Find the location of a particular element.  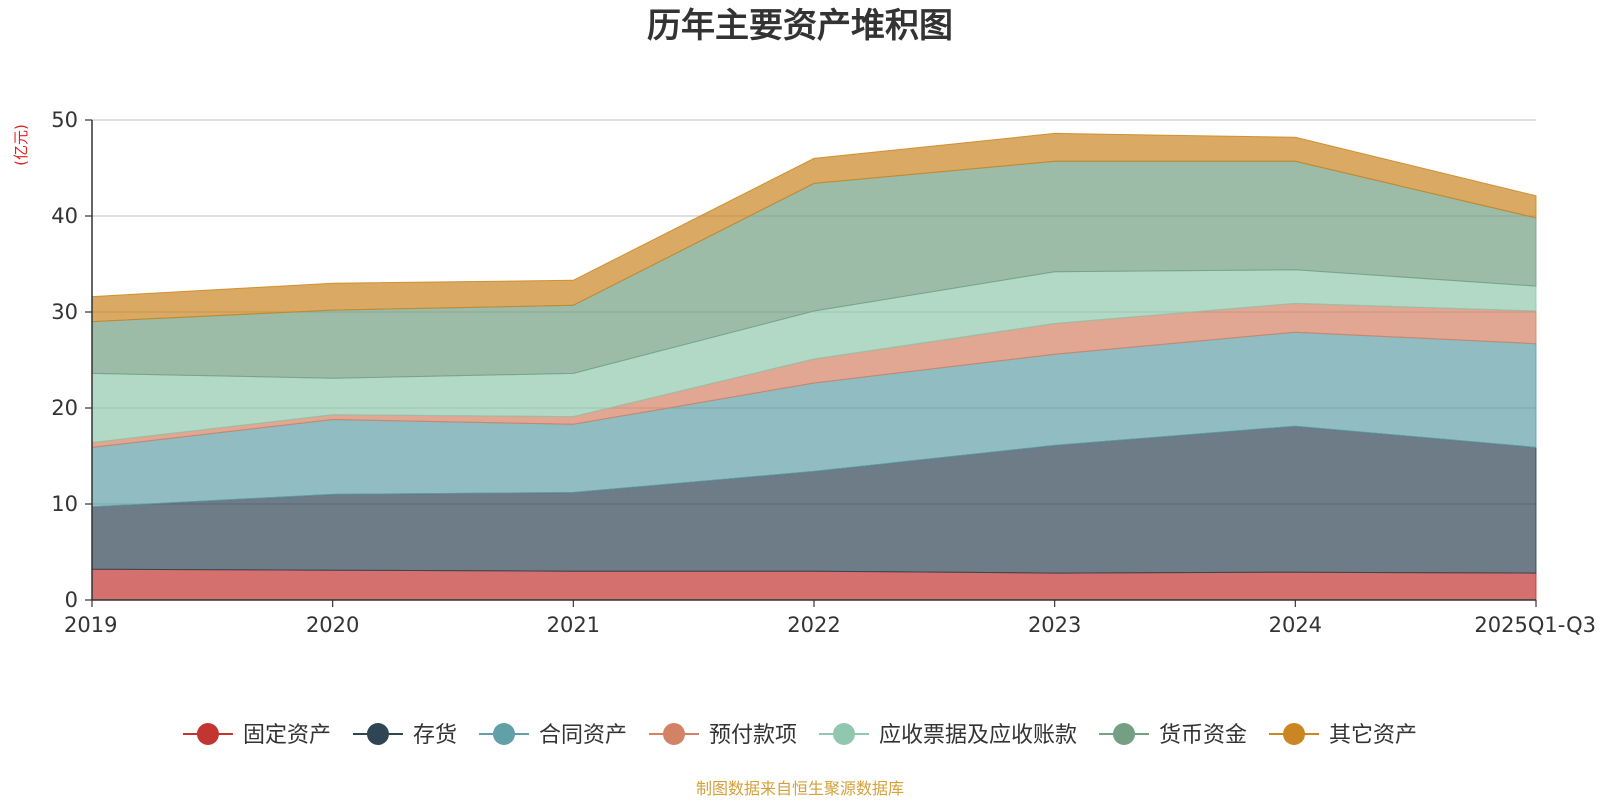

legend-item: 合同资产 is located at coordinates (552, 735).